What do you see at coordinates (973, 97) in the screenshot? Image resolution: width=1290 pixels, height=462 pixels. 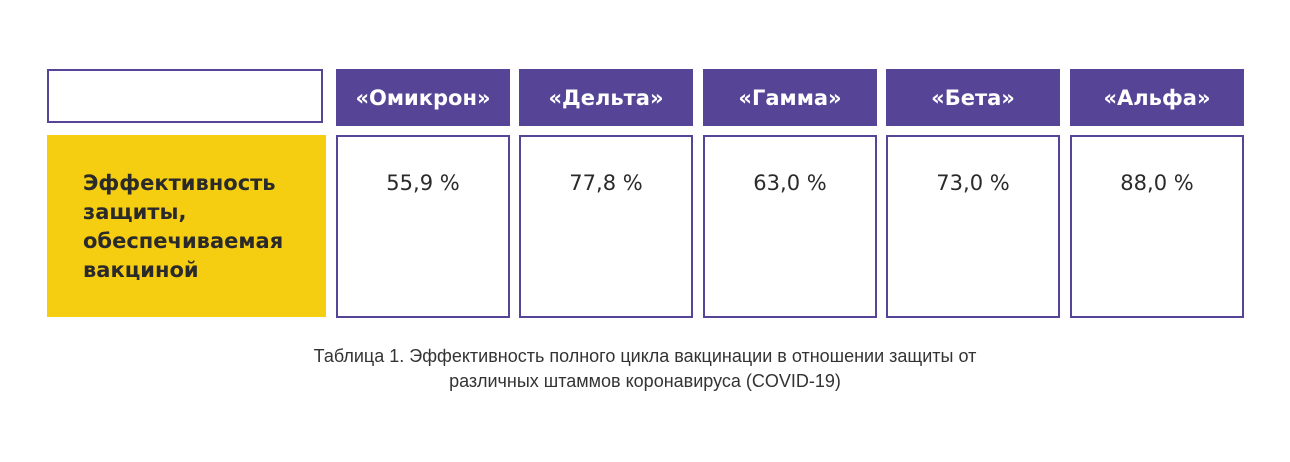 I see `column-header-beta: «Бета»` at bounding box center [973, 97].